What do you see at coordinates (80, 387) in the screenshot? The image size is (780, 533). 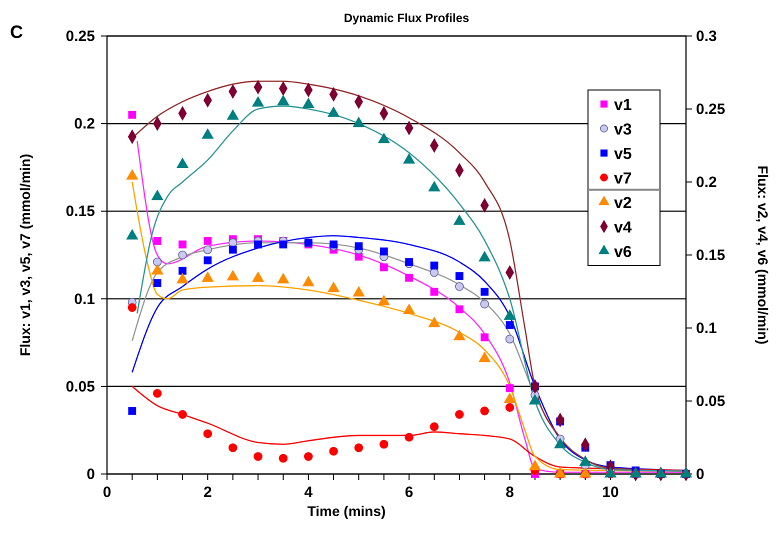 I see `y-tick-label: 0.05` at bounding box center [80, 387].